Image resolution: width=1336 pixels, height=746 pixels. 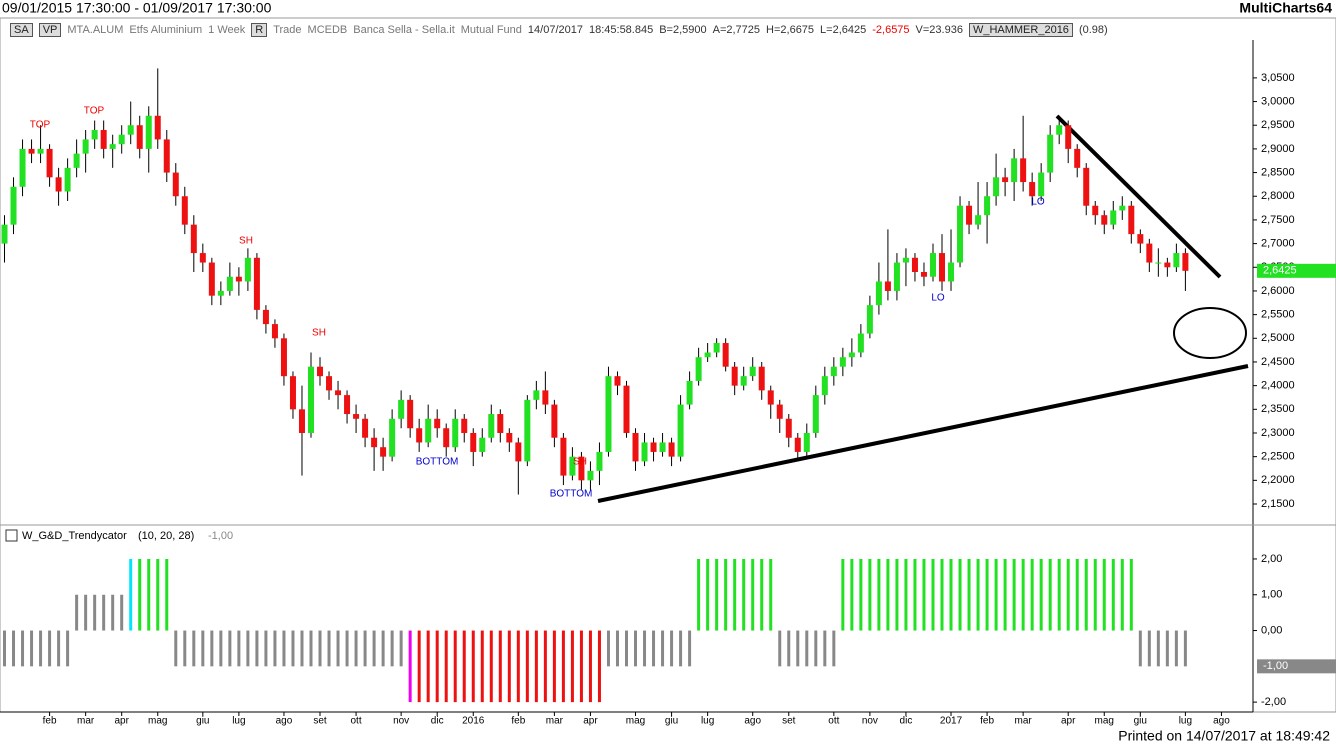 I want to click on annotation: BOTTOM, so click(x=571, y=494).